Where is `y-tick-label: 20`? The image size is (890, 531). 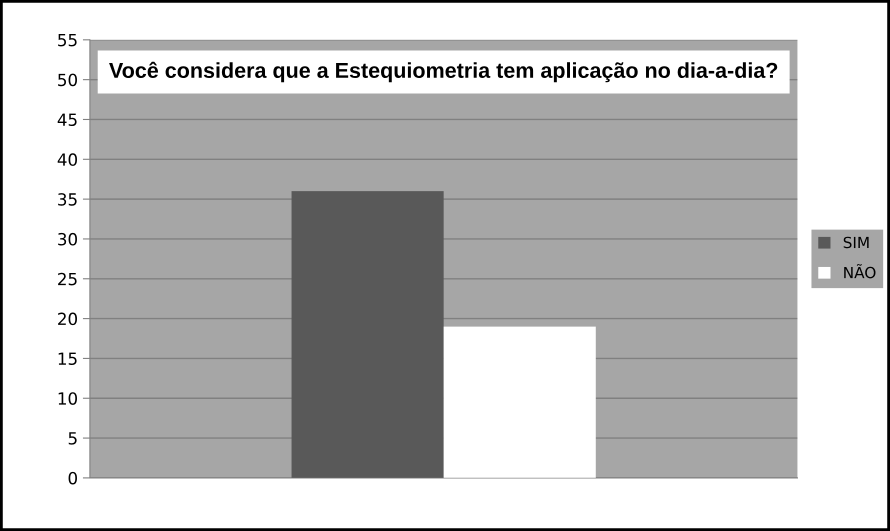 y-tick-label: 20 is located at coordinates (67, 319).